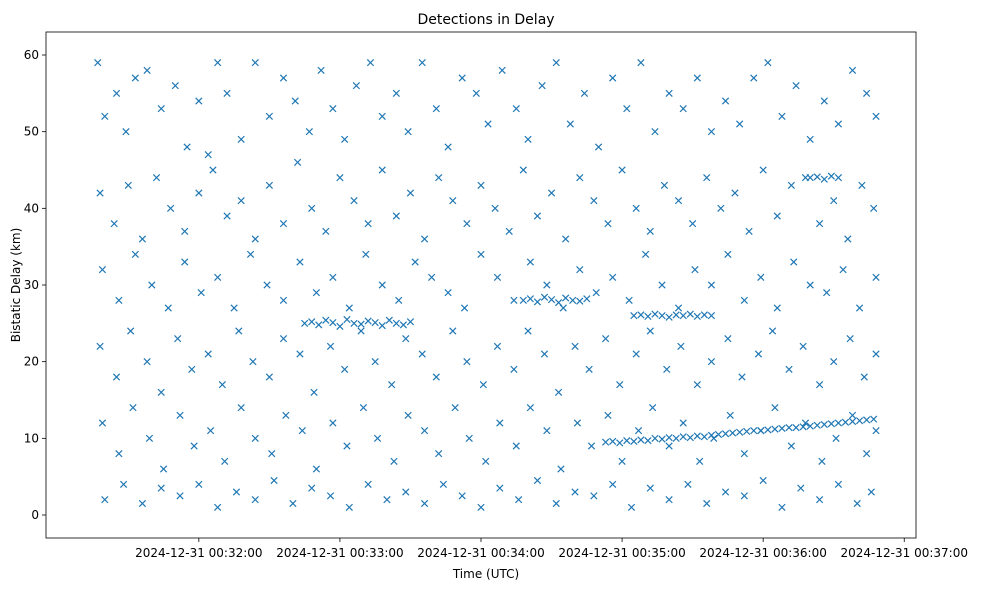  I want to click on x-tick-label: 2024-12-31 00:33:00, so click(339, 553).